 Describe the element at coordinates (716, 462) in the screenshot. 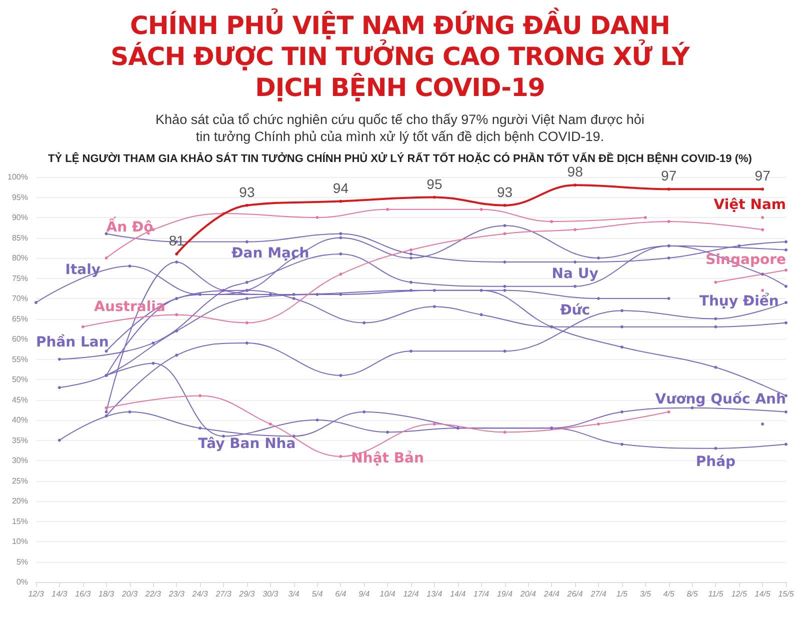

I see `series-label: Pháp` at that location.